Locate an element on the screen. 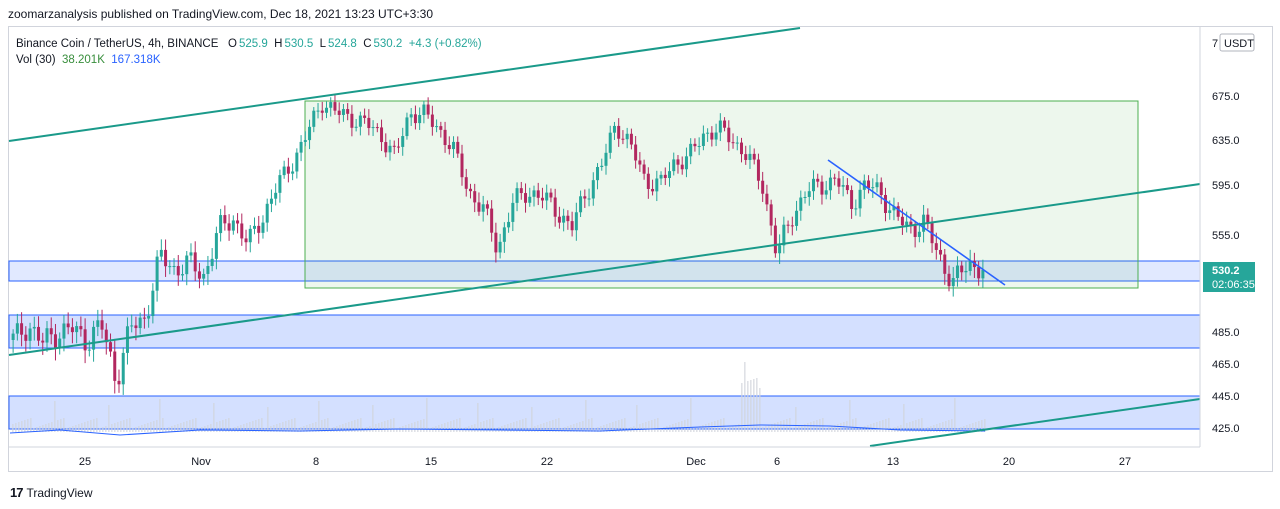 The height and width of the screenshot is (509, 1280). price-tick-top: 7 is located at coordinates (1215, 44).